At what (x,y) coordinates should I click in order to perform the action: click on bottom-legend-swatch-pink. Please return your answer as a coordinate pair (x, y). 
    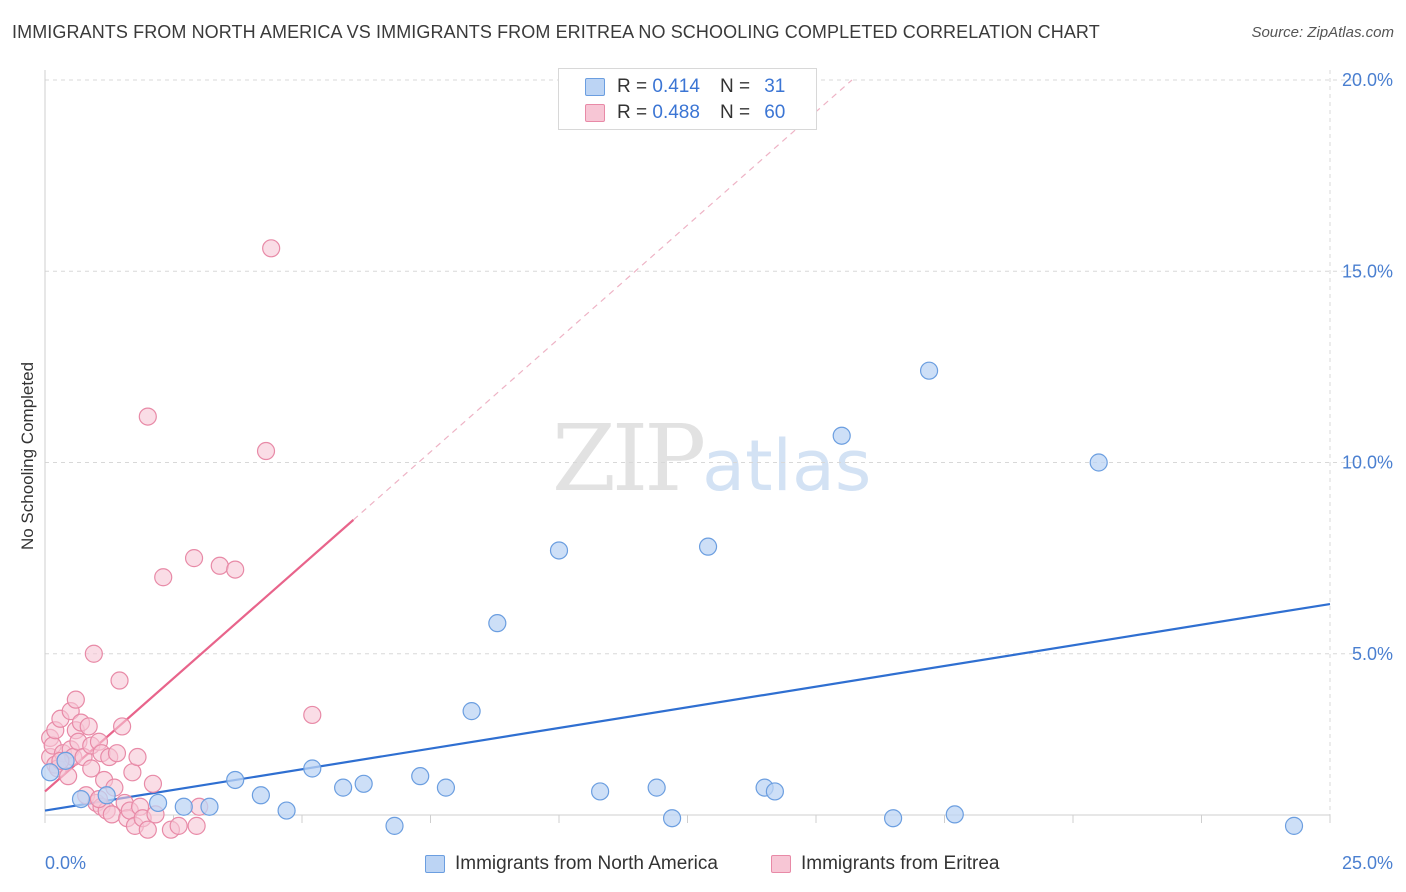
    Looking at the image, I should click on (781, 864).